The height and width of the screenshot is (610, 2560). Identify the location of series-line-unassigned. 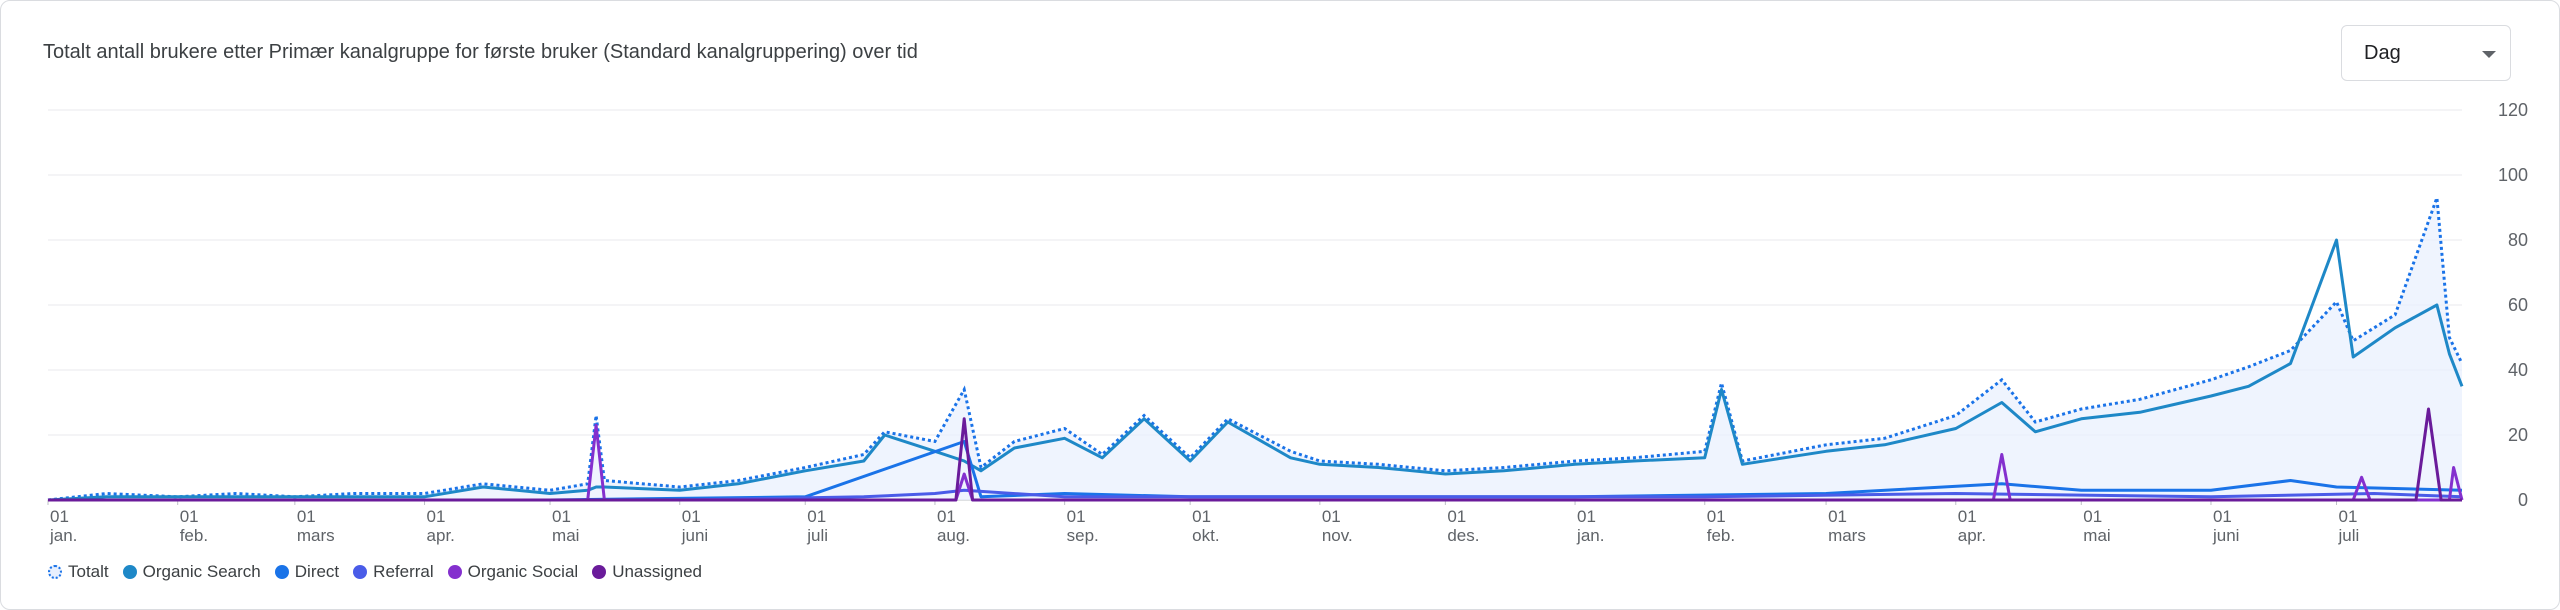
(1255, 454).